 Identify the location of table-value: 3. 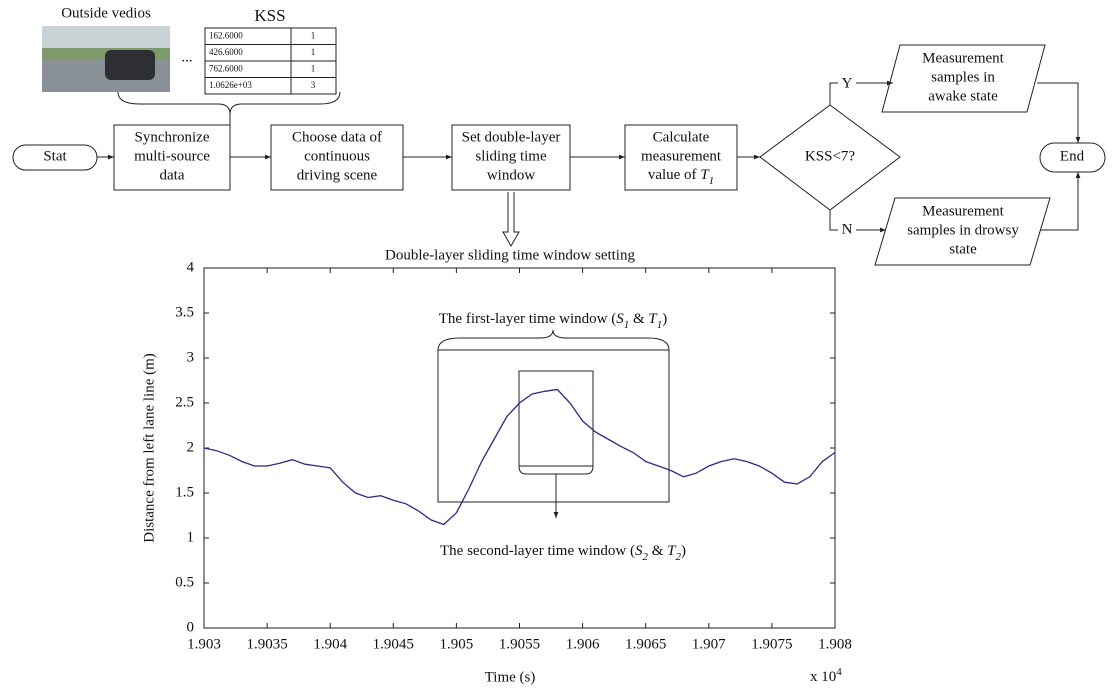
(313, 85).